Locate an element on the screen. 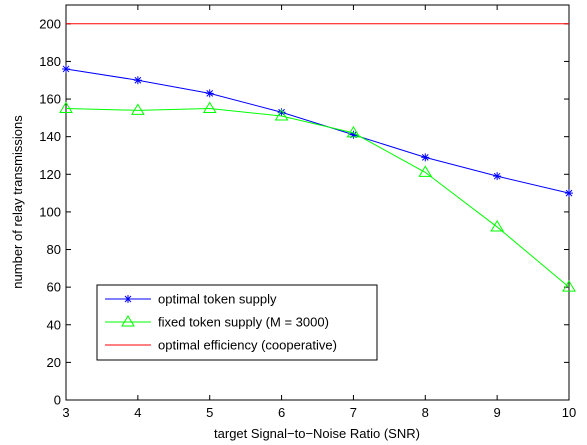  legend-entry: optimal efficiency (cooperative) is located at coordinates (221, 345).